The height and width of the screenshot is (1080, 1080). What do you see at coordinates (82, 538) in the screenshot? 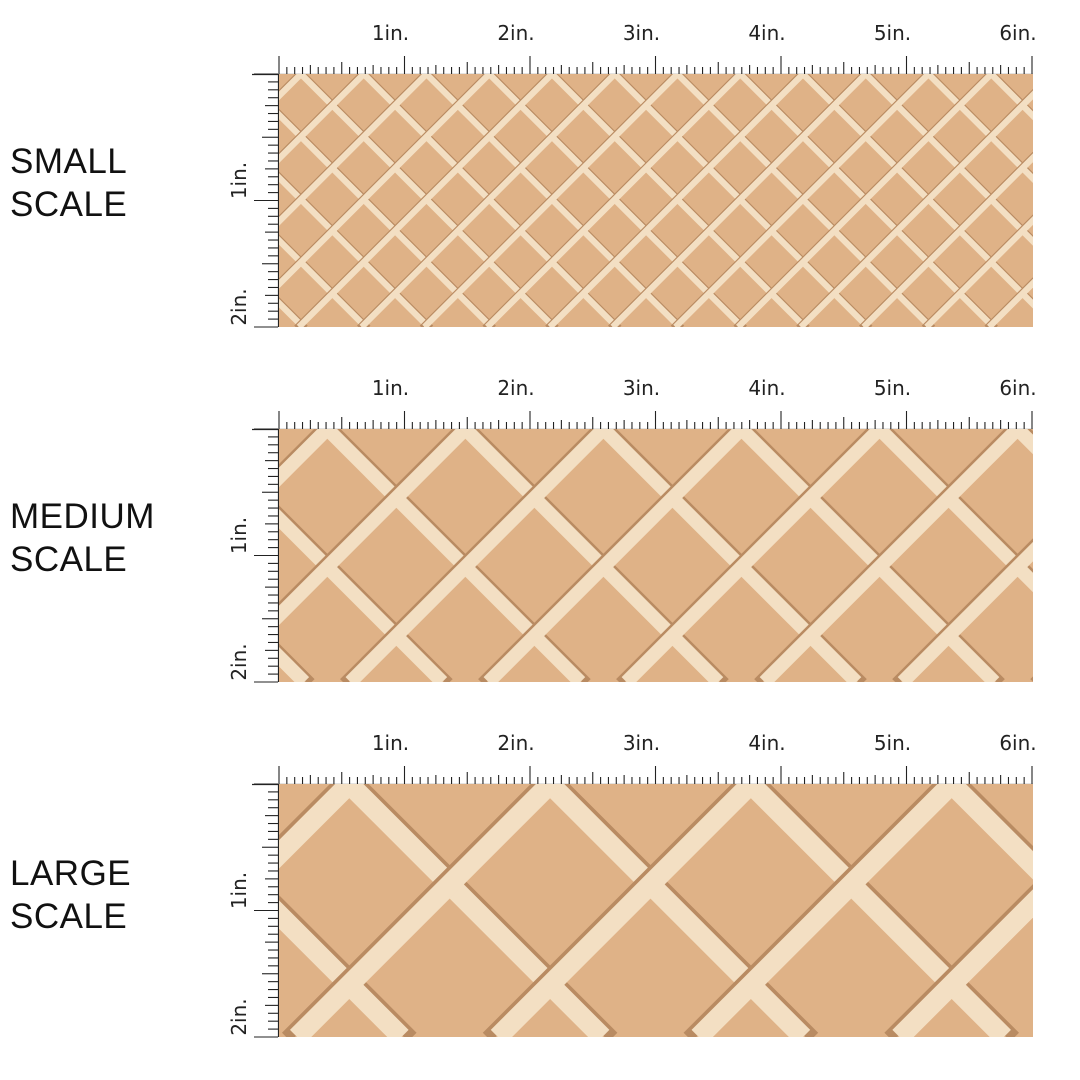
I see `medium-scale-label: MEDIUM SCALE` at bounding box center [82, 538].